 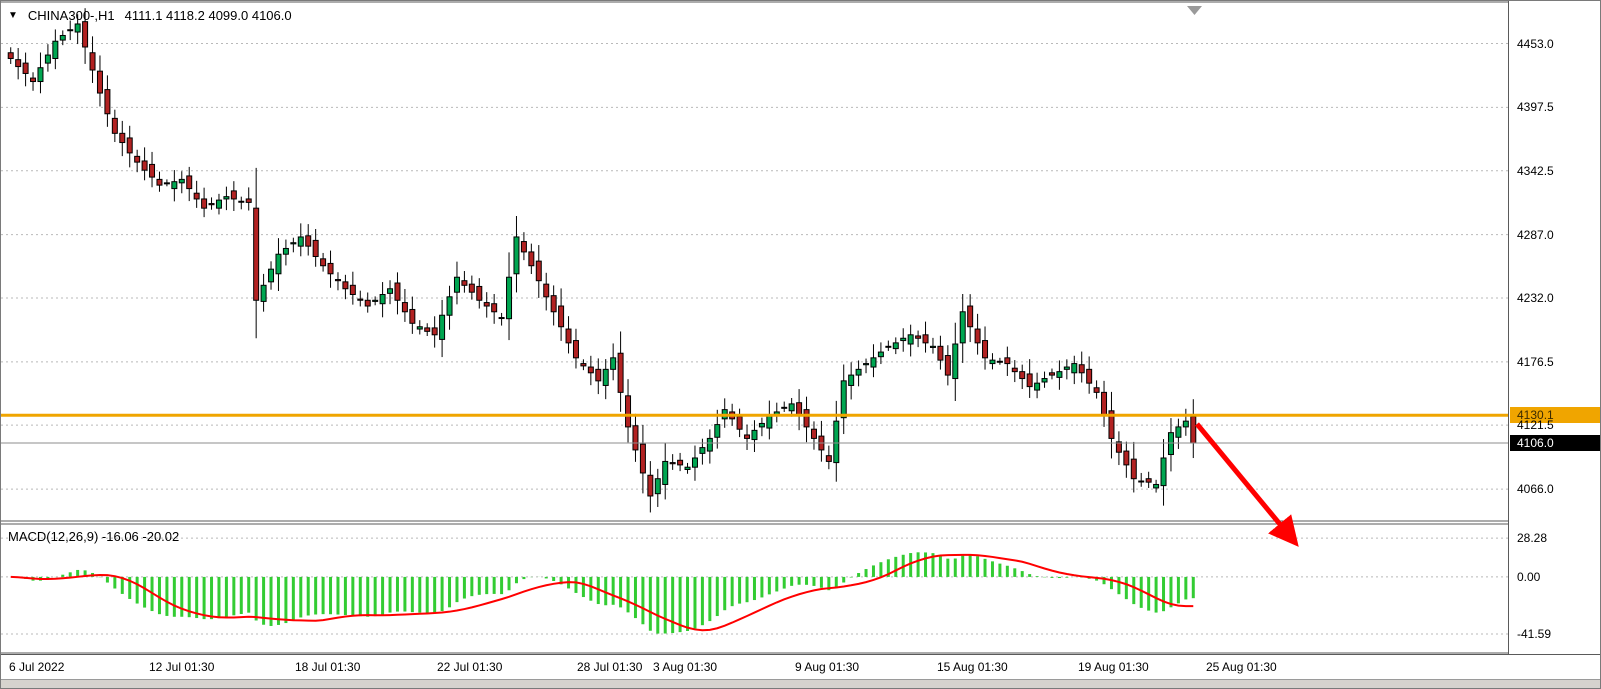 I want to click on price-tick-label: 4232.0, so click(x=1535, y=297).